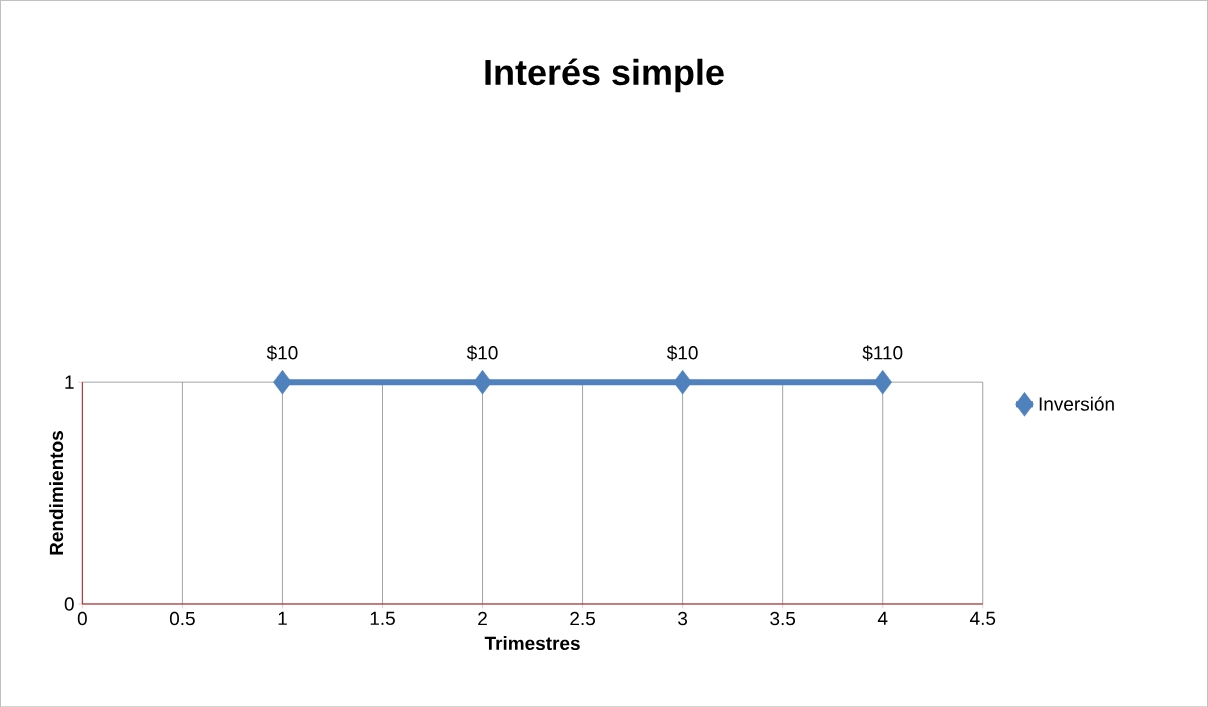 This screenshot has height=707, width=1208. I want to click on x-tick-label: 1, so click(282, 618).